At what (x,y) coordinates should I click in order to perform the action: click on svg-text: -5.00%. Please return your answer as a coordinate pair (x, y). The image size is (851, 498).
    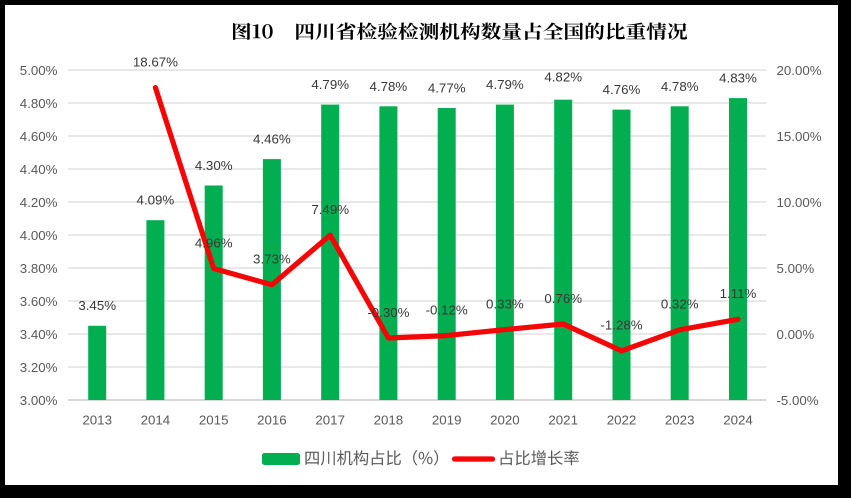
    Looking at the image, I should click on (798, 400).